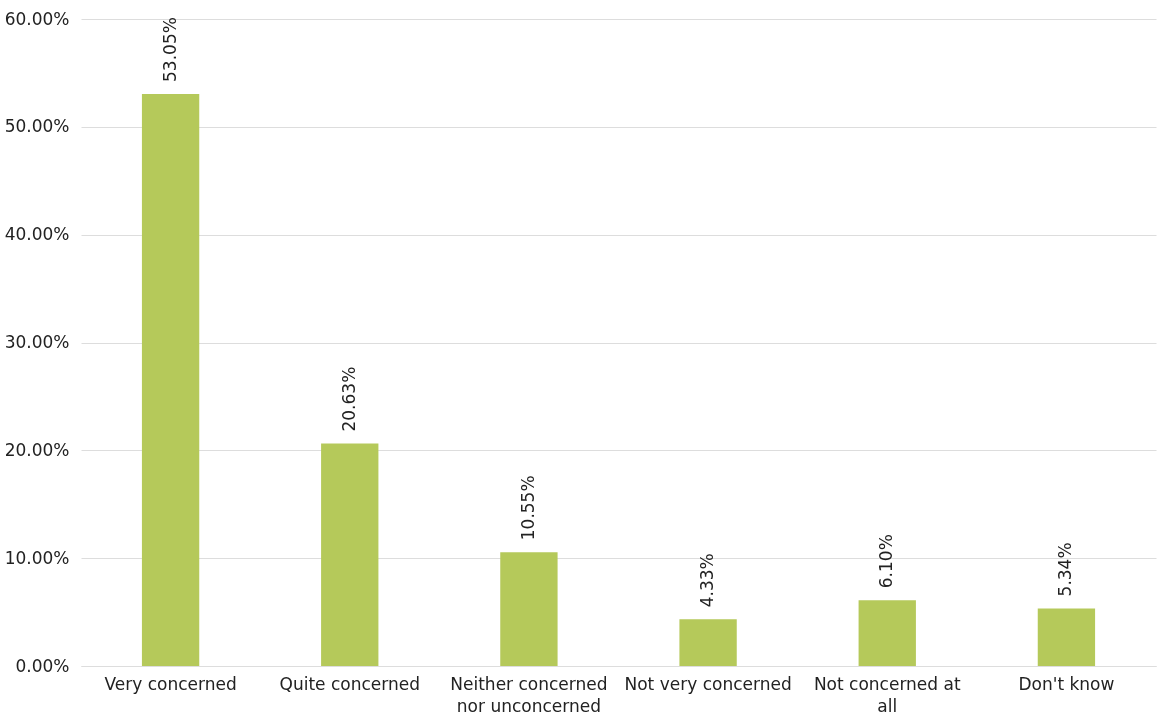 This screenshot has height=718, width=1160. Describe the element at coordinates (37, 234) in the screenshot. I see `y-tick-label: 40.00%` at that location.